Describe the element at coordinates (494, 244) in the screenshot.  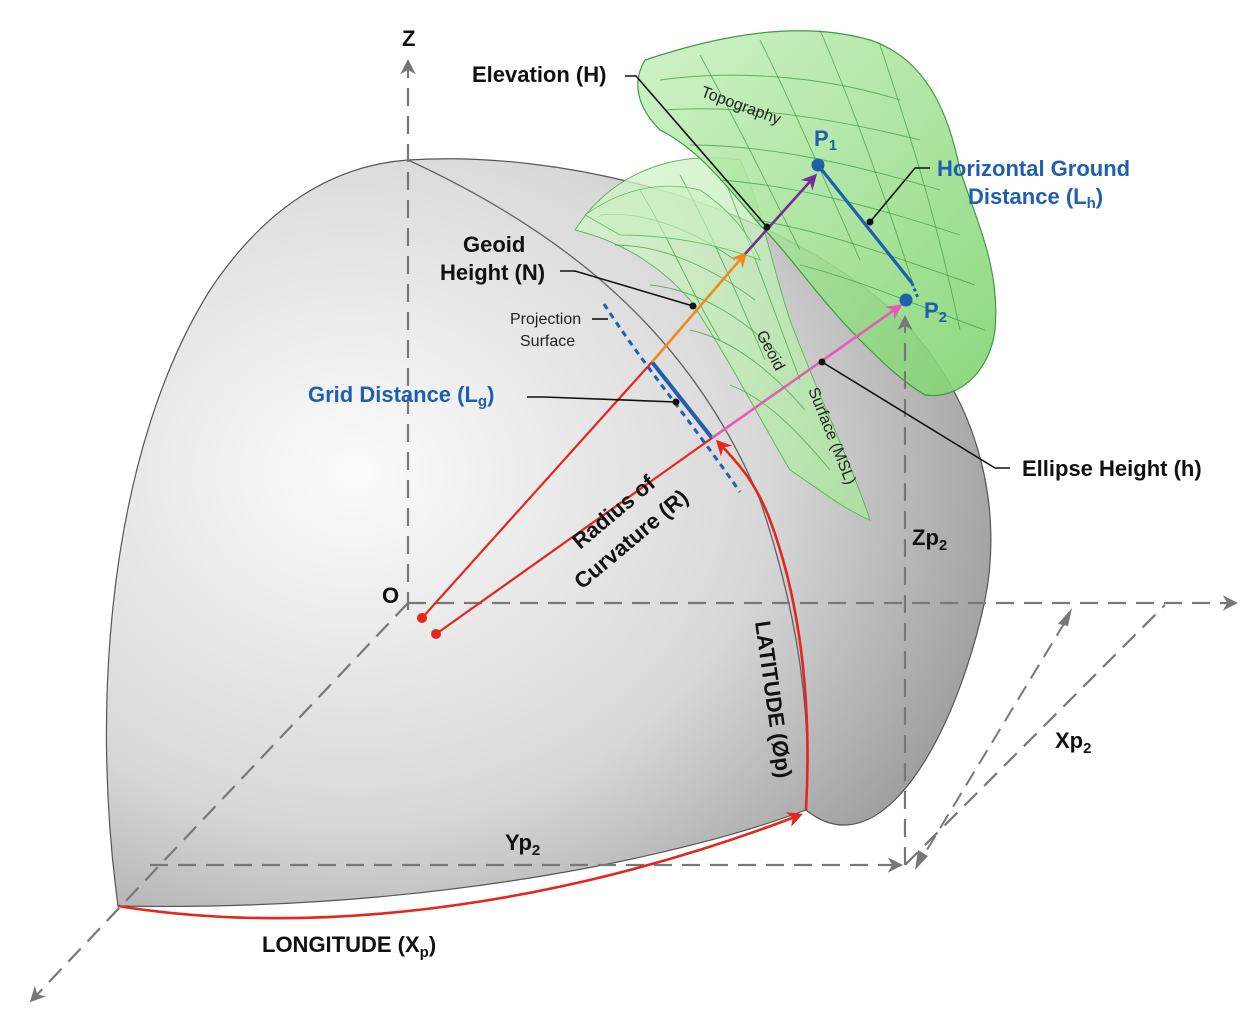
I see `geoid-height-label-line1: Geoid` at that location.